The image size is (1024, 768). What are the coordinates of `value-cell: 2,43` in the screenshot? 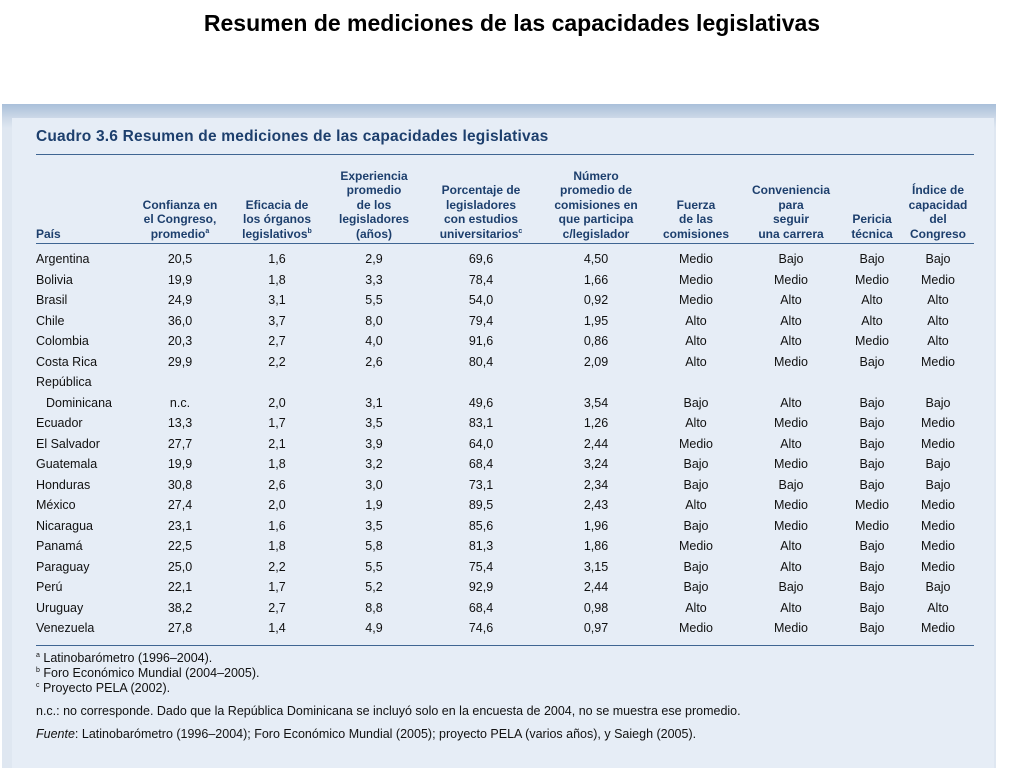 It's located at (596, 505).